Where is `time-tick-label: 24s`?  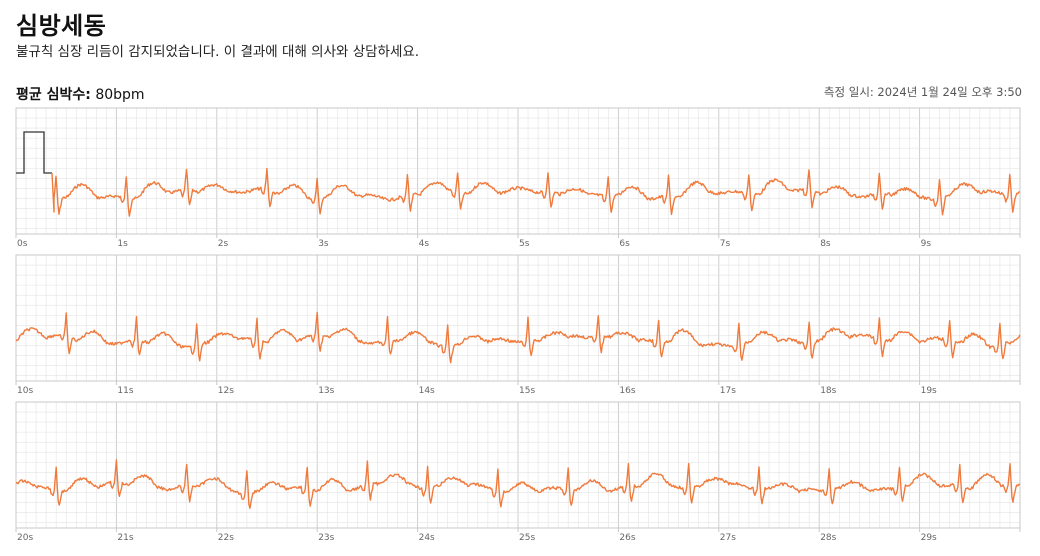
time-tick-label: 24s is located at coordinates (427, 538).